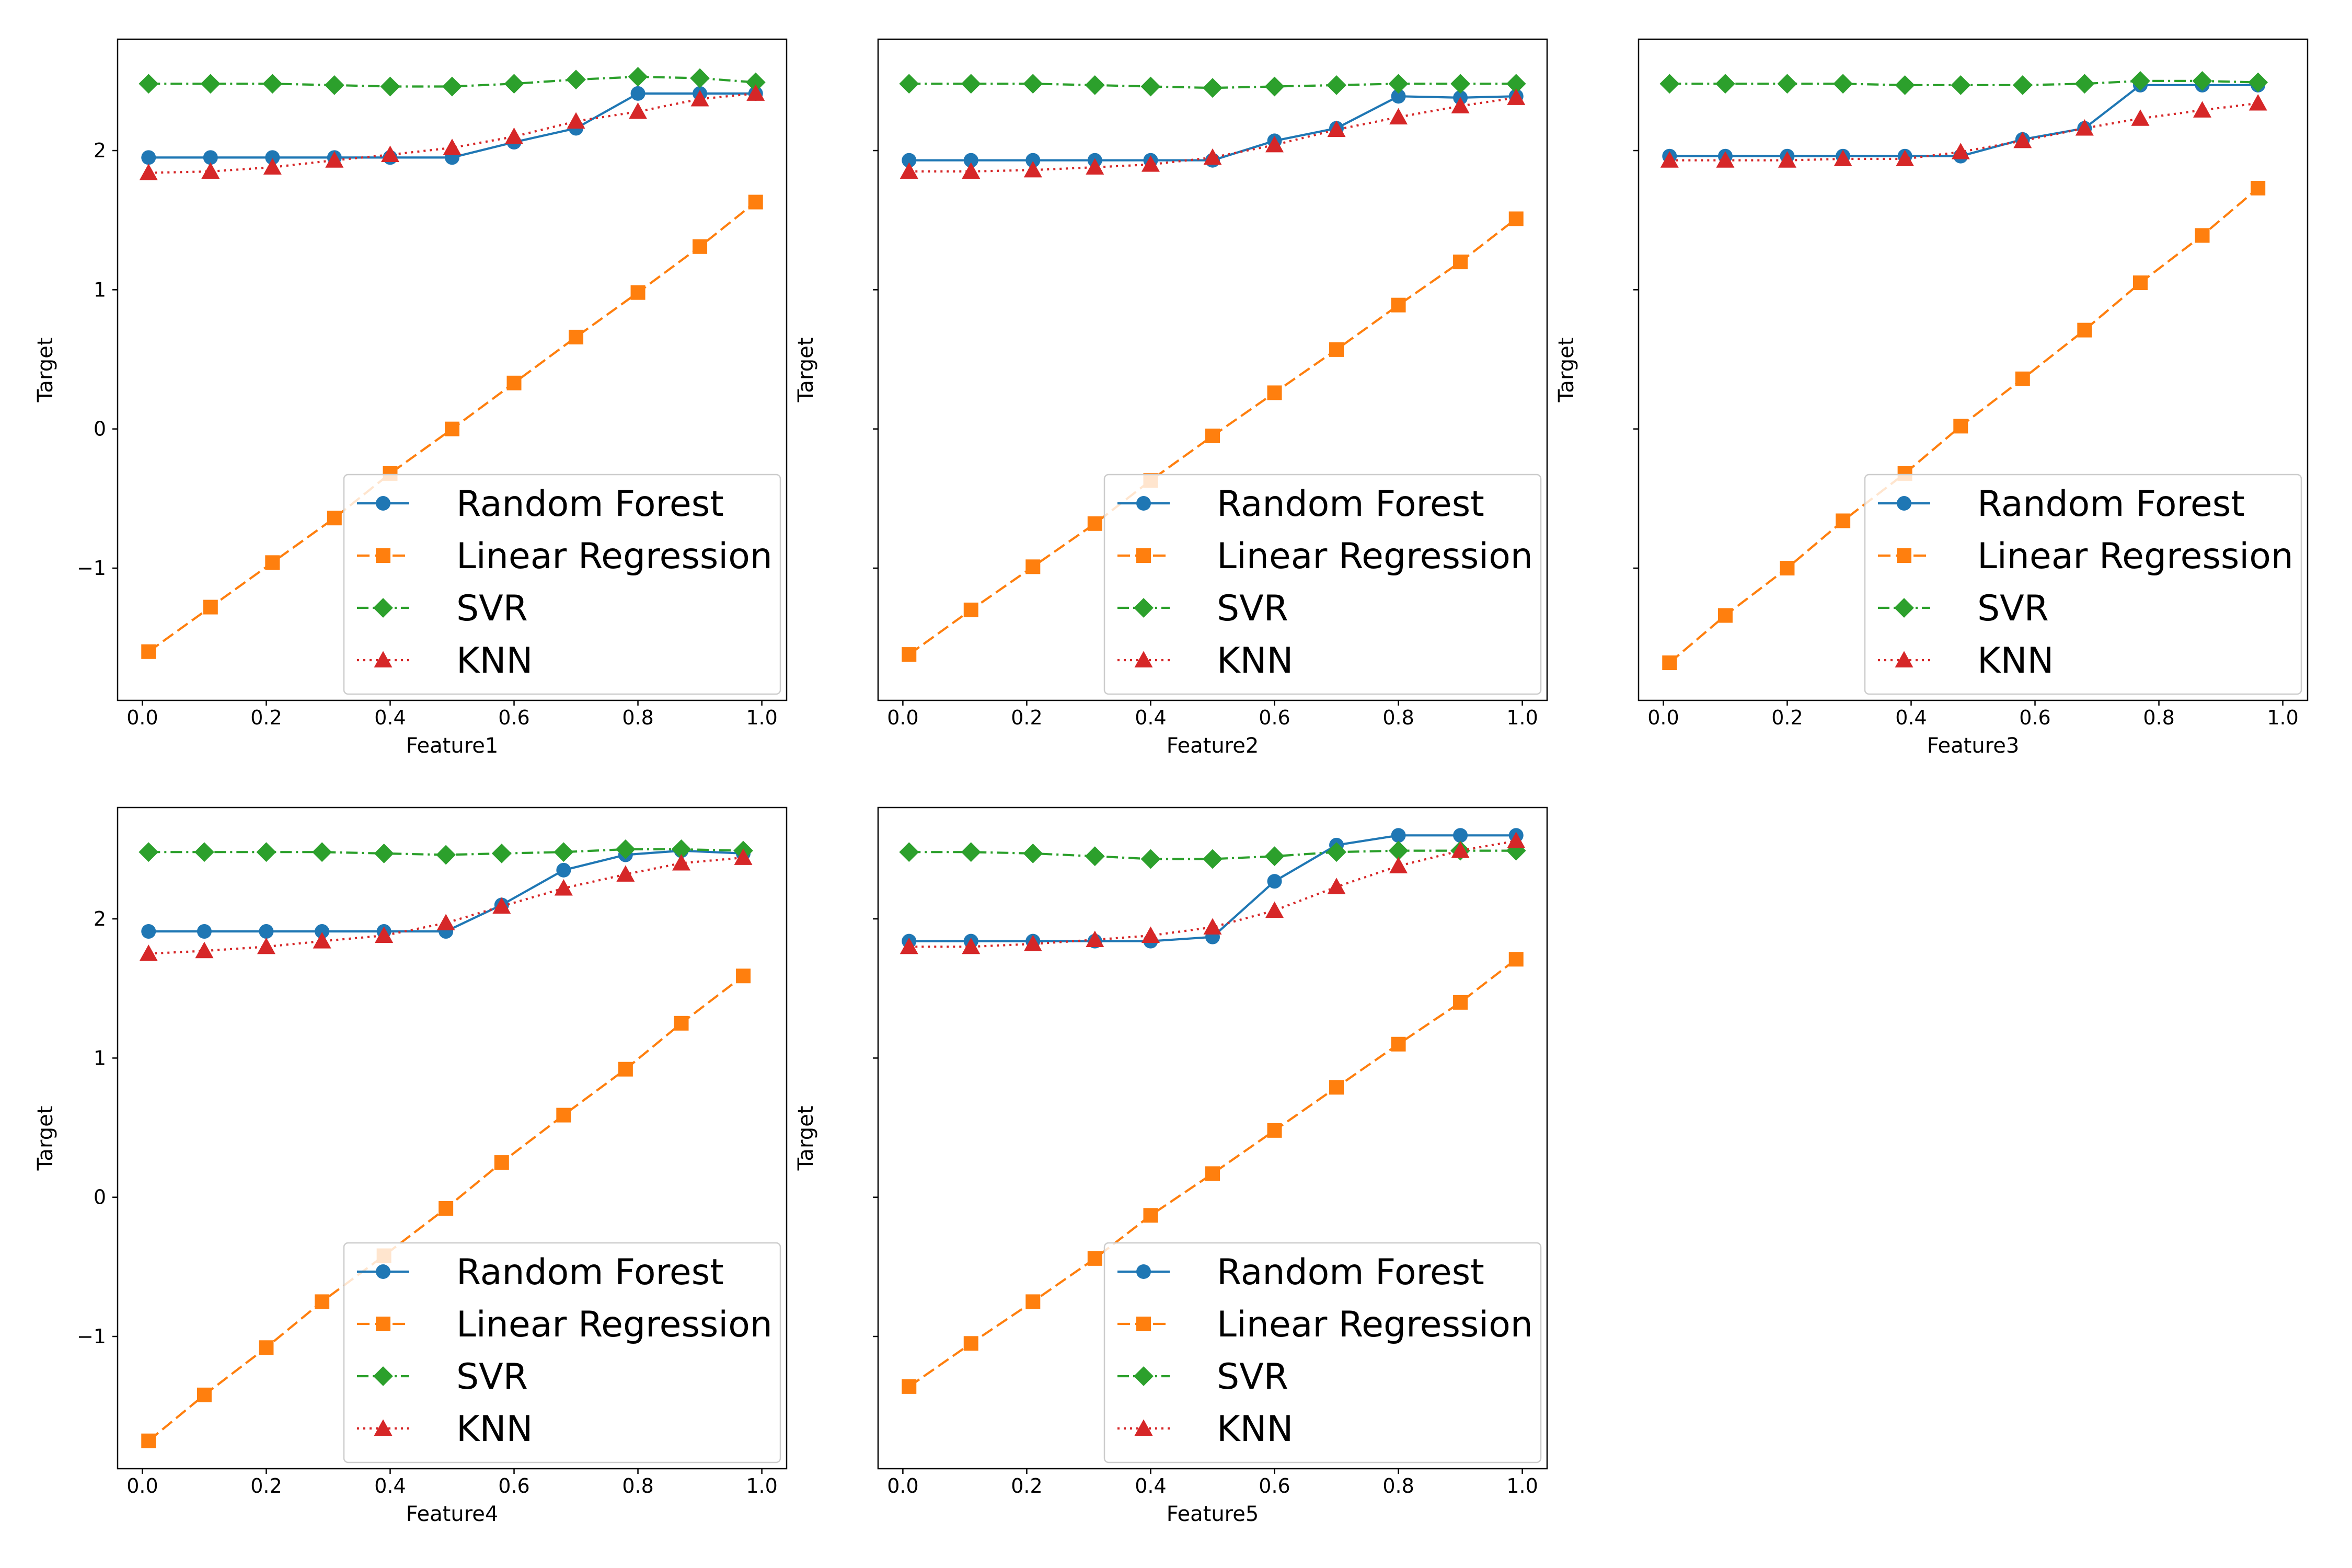 This screenshot has width=2352, height=1568. What do you see at coordinates (100, 289) in the screenshot?
I see `y-tick-label: 1` at bounding box center [100, 289].